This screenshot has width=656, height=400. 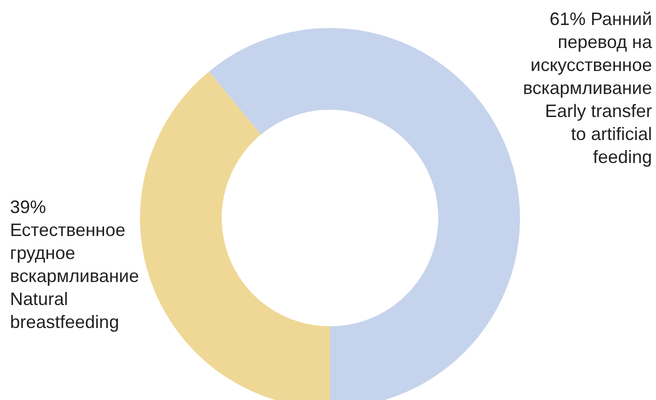 What do you see at coordinates (74, 276) in the screenshot?
I see `slice-label: Естественное грудное вскармливание Natural breastfeeding` at bounding box center [74, 276].